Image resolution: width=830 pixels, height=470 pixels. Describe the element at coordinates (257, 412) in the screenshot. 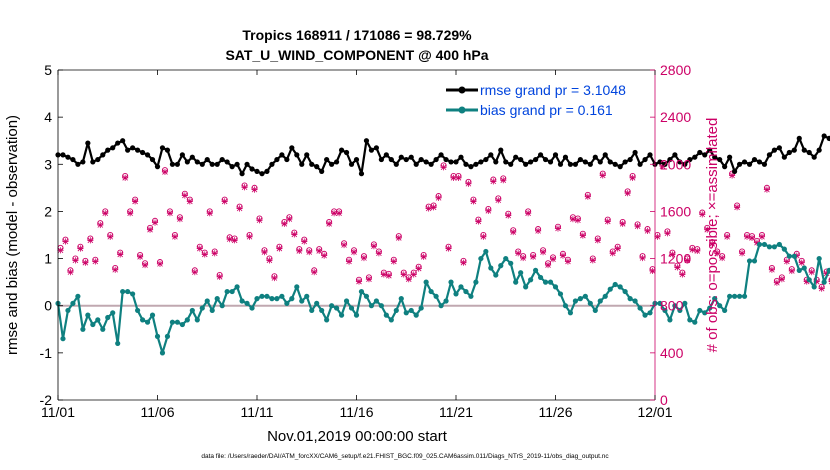

I see `x-tick-label: 11/11` at that location.